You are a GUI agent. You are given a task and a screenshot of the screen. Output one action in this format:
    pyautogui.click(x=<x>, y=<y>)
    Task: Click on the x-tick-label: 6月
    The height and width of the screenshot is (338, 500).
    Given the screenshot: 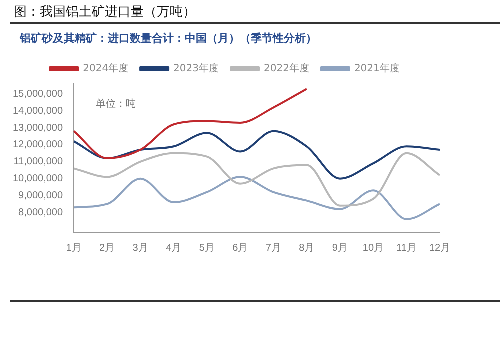 What is the action you would take?
    pyautogui.click(x=240, y=248)
    